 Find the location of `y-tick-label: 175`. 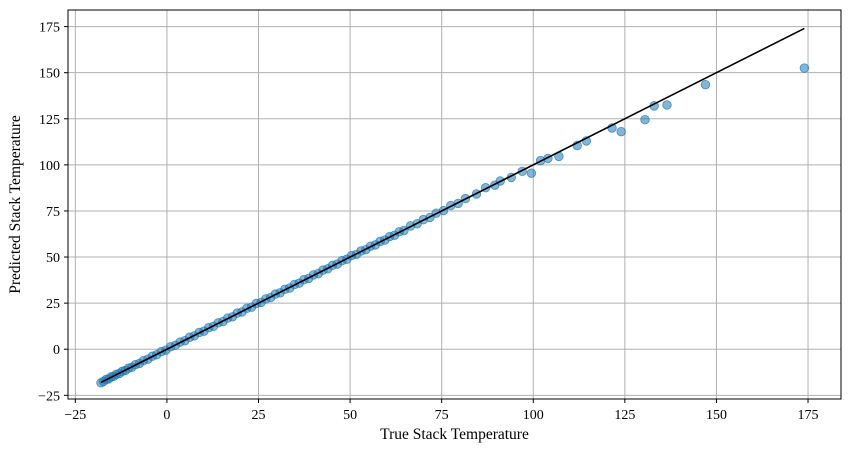

y-tick-label: 175 is located at coordinates (49, 28).